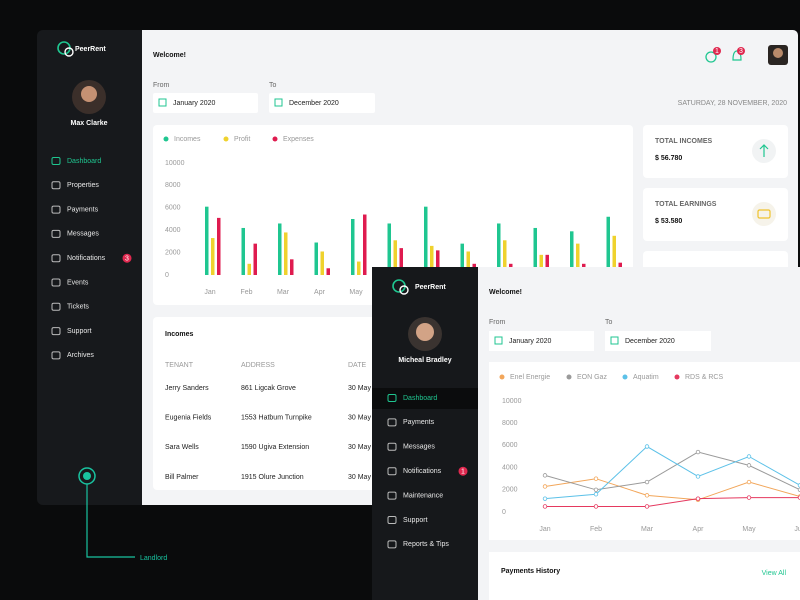  Describe the element at coordinates (424, 360) in the screenshot. I see `user-name: Micheal Bradley` at that location.